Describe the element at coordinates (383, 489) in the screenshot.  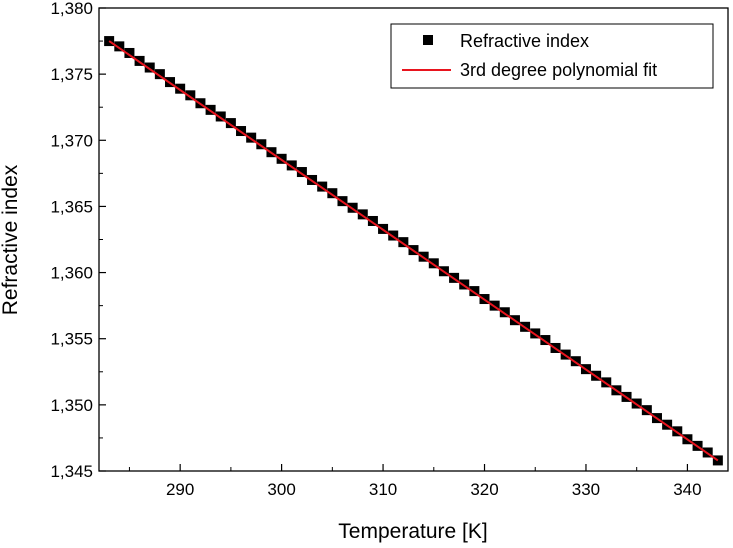
I see `x-tick-label: 310` at that location.